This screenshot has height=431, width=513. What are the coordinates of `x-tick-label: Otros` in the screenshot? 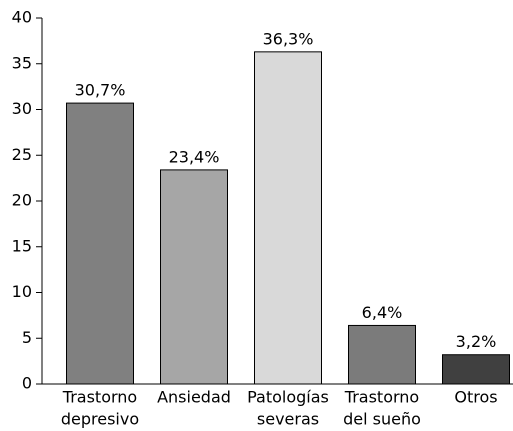 It's located at (475, 397).